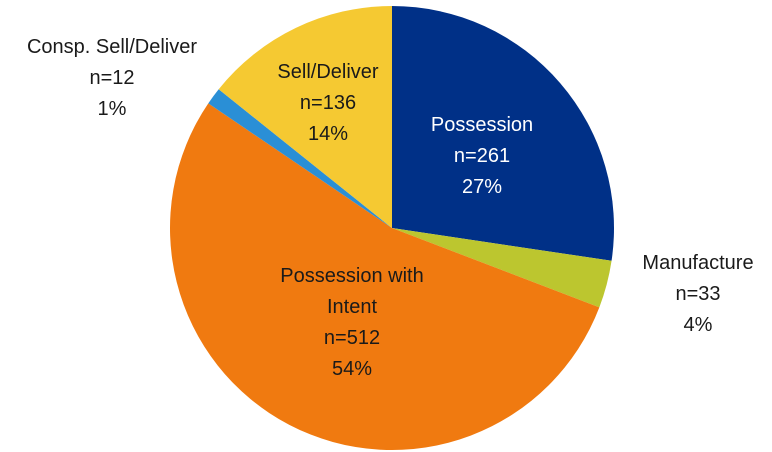 Image resolution: width=772 pixels, height=452 pixels. I want to click on slice-label: Possession with Intent n=512 54%, so click(352, 323).